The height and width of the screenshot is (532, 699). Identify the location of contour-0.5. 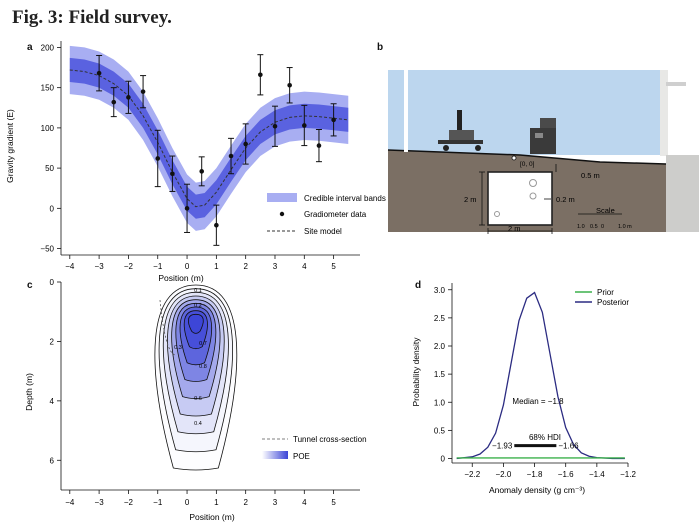
(196, 349).